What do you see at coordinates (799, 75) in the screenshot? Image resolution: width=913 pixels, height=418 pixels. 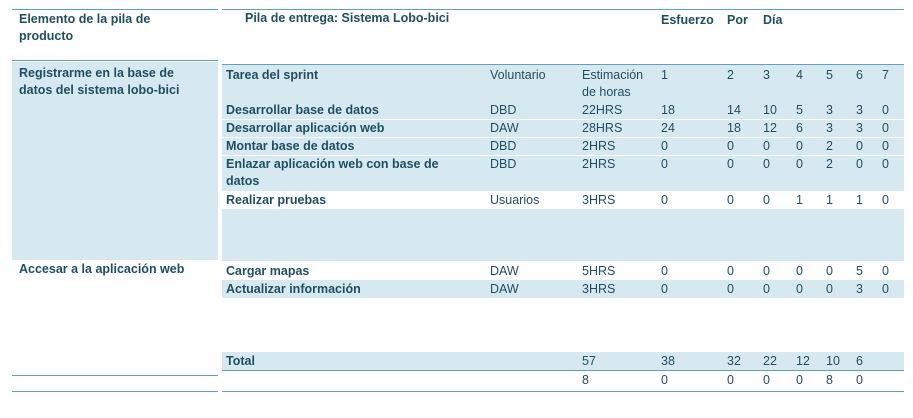 I see `col-day-4: 4` at bounding box center [799, 75].